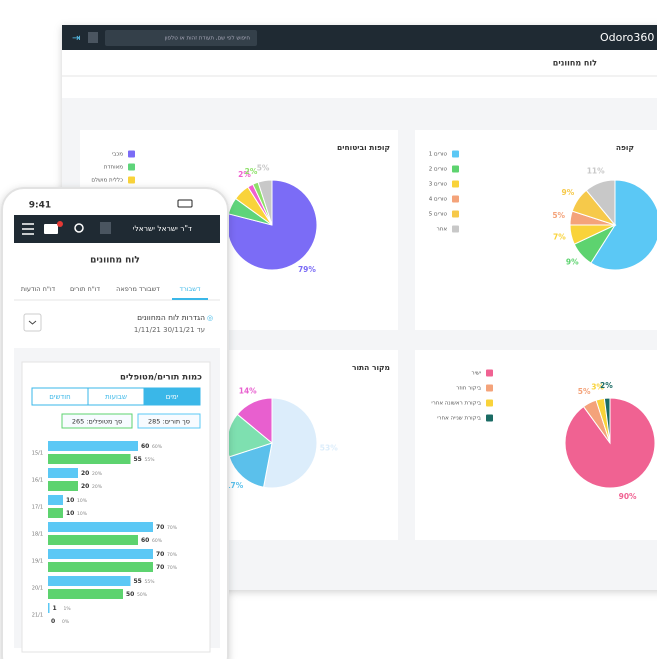 Image resolution: width=657 pixels, height=659 pixels. What do you see at coordinates (596, 170) in the screenshot?
I see `slice-label: 11%` at bounding box center [596, 170].